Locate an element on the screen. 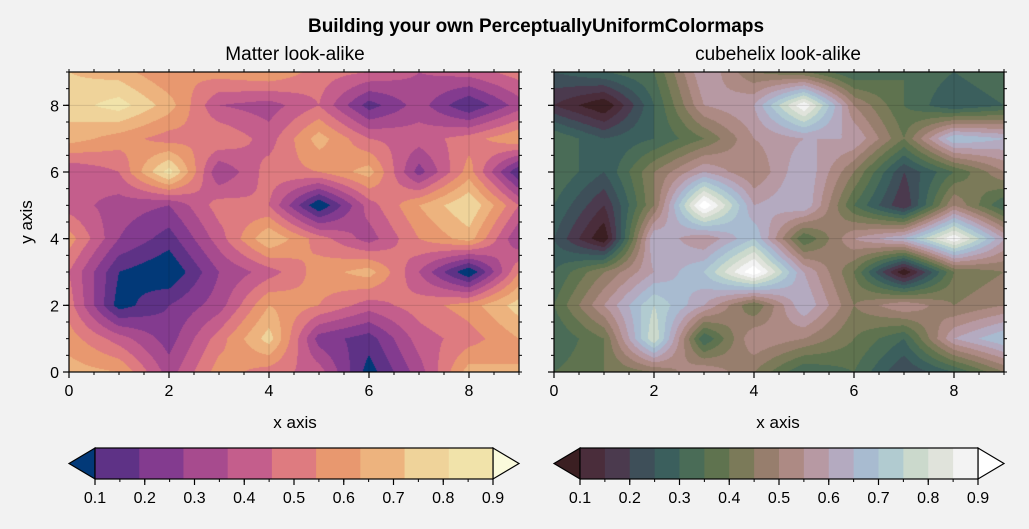 This screenshot has height=529, width=1029. y-tick-label: 0 is located at coordinates (54, 373).